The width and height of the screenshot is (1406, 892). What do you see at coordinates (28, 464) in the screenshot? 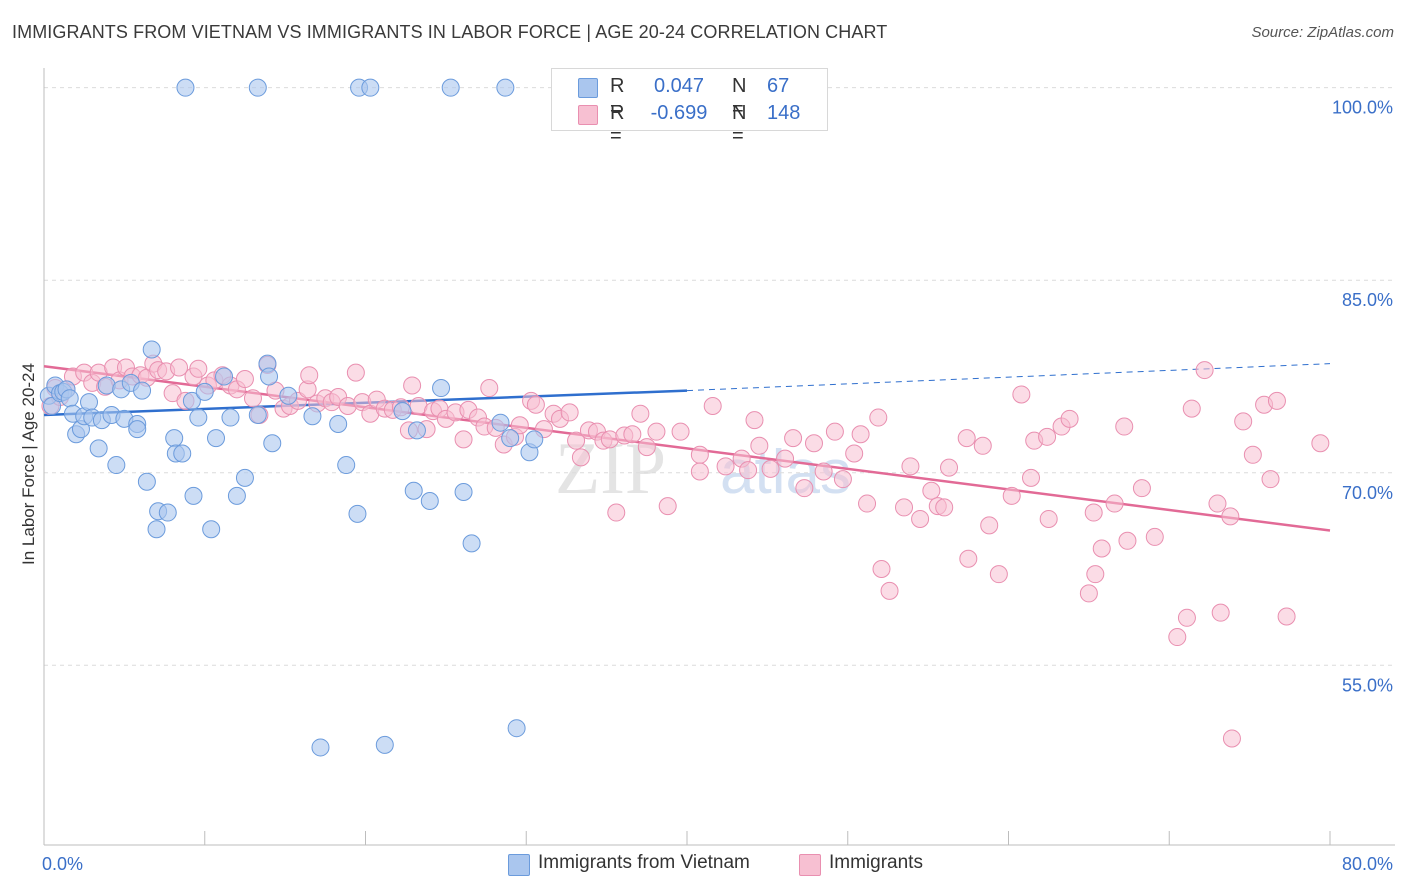
I see `y-axis-label: In Labor Force | Age 20-24` at bounding box center [28, 464].